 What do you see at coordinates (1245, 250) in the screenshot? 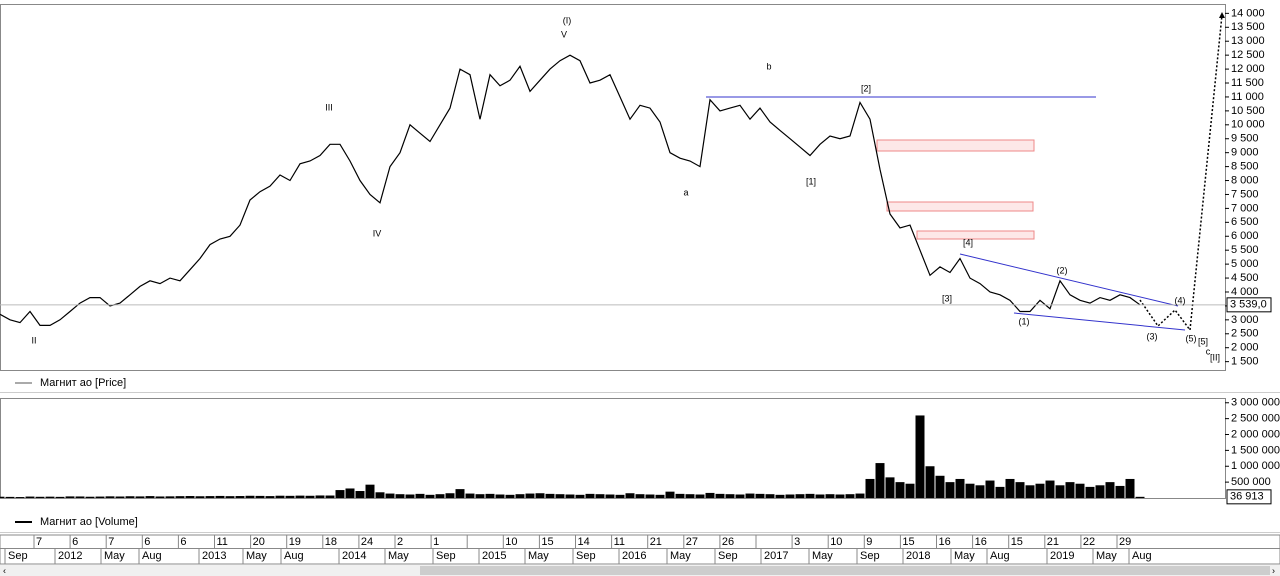
I see `y-tick-label: 5 500` at bounding box center [1245, 250].